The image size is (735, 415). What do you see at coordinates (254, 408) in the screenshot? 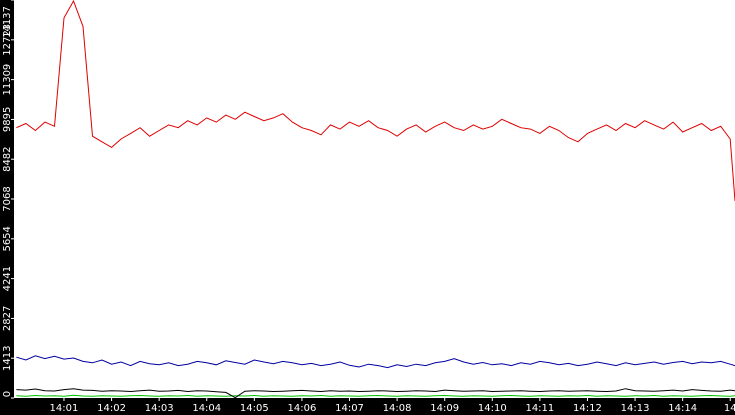
I see `x-tick-label: 14:05` at bounding box center [254, 408].